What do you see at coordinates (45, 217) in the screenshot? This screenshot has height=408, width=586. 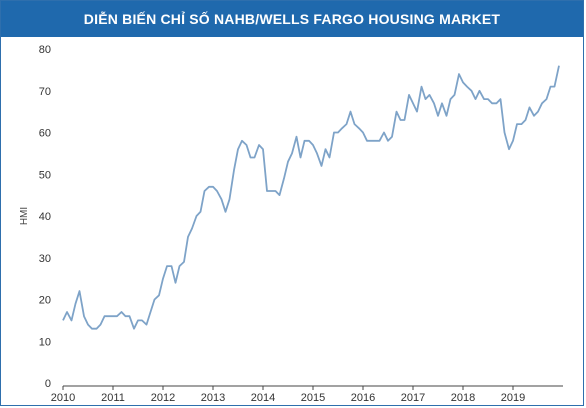 I see `y-tick-label: 40` at bounding box center [45, 217].